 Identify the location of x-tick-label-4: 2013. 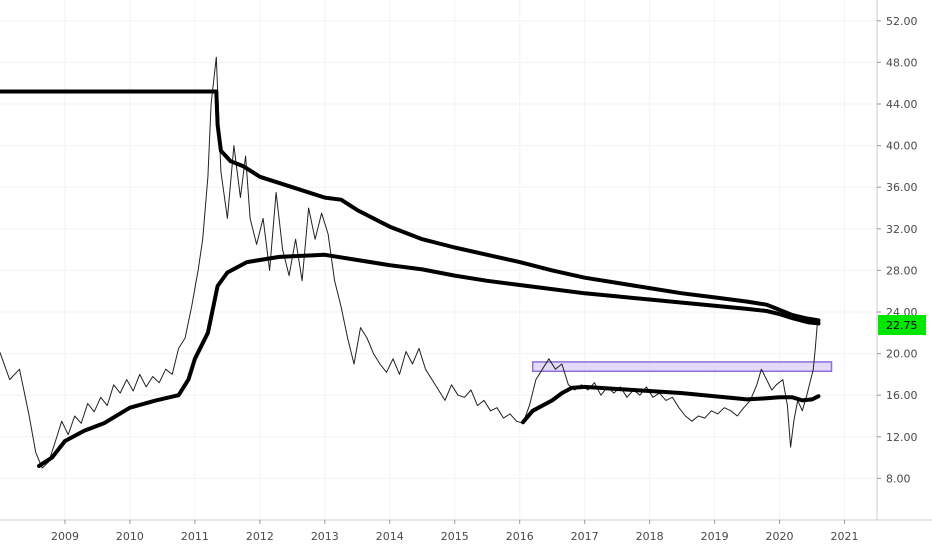
(325, 536).